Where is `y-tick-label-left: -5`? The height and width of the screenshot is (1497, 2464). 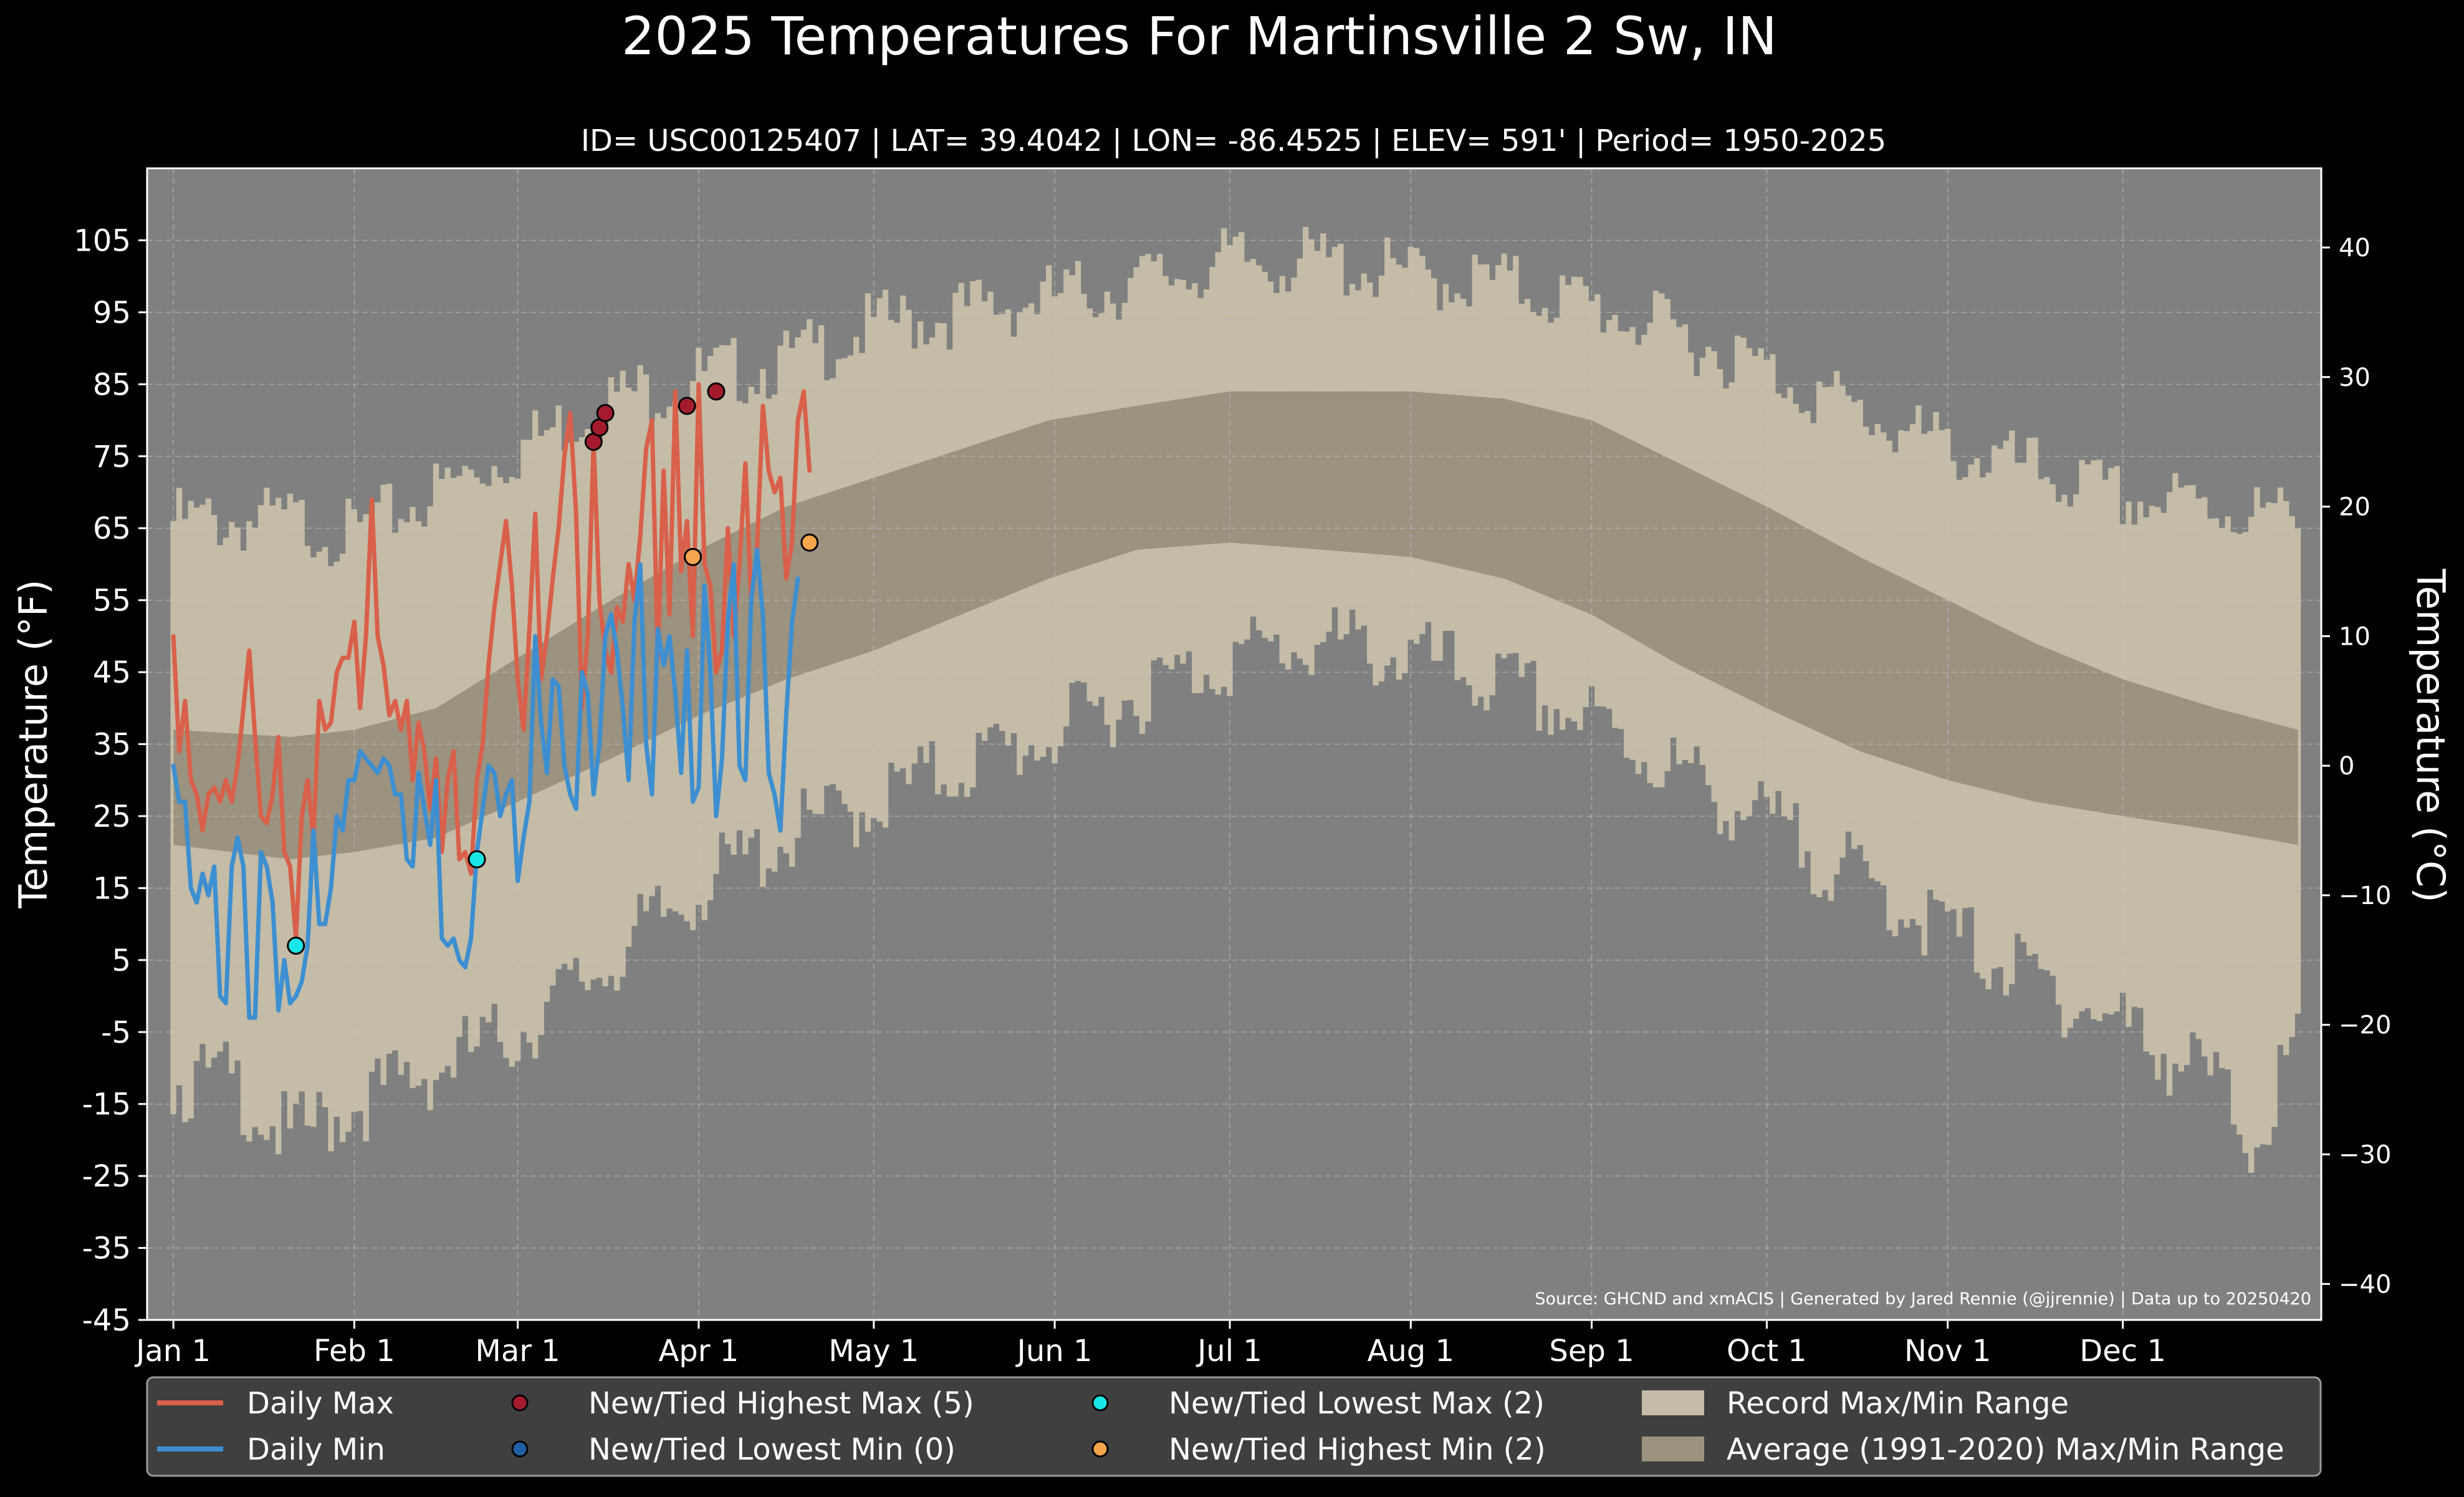 y-tick-label-left: -5 is located at coordinates (116, 1032).